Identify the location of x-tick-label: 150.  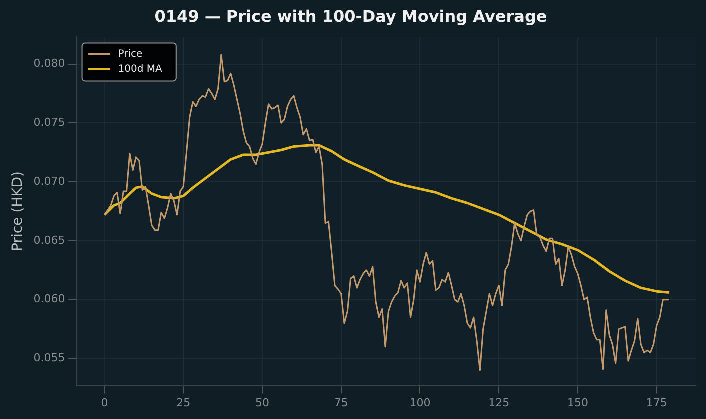
(577, 403).